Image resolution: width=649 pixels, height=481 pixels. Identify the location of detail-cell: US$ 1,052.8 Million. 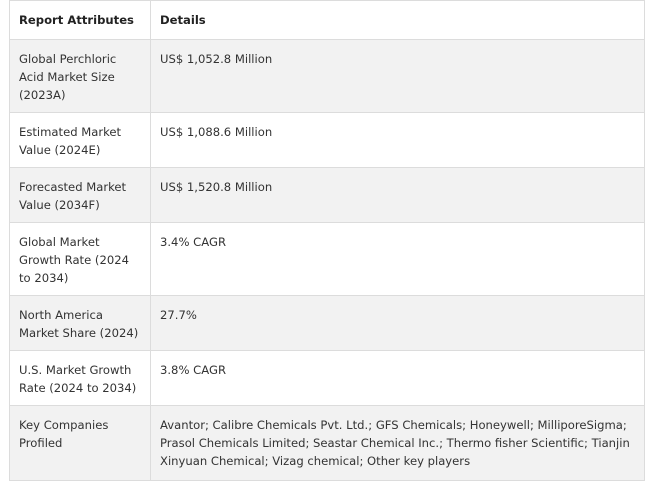
(397, 76).